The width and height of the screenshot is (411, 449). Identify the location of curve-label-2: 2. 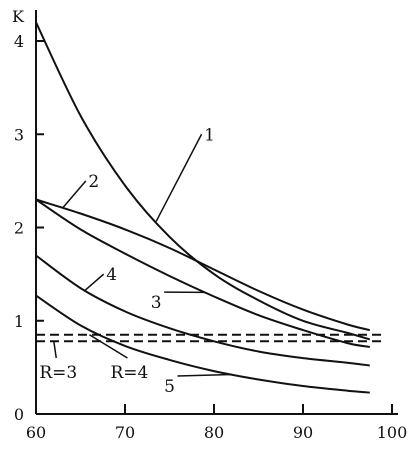
(93, 182).